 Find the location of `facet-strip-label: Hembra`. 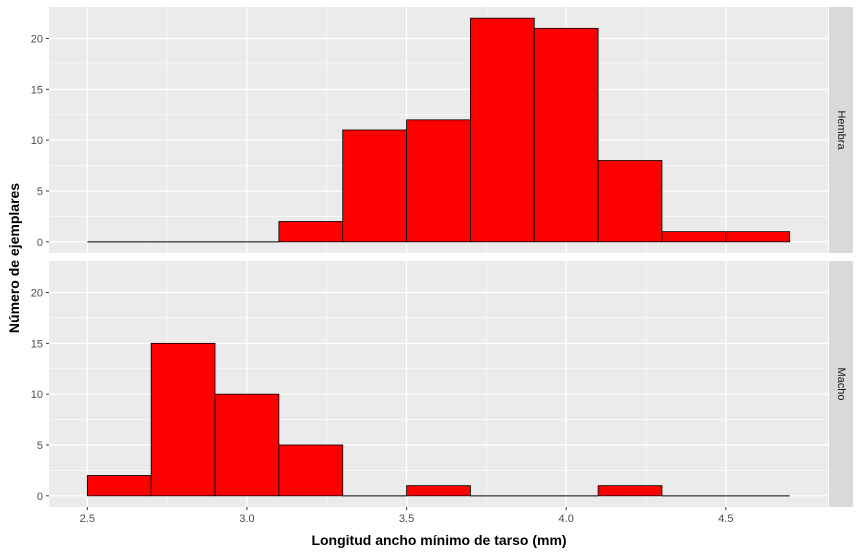

facet-strip-label: Hembra is located at coordinates (841, 130).